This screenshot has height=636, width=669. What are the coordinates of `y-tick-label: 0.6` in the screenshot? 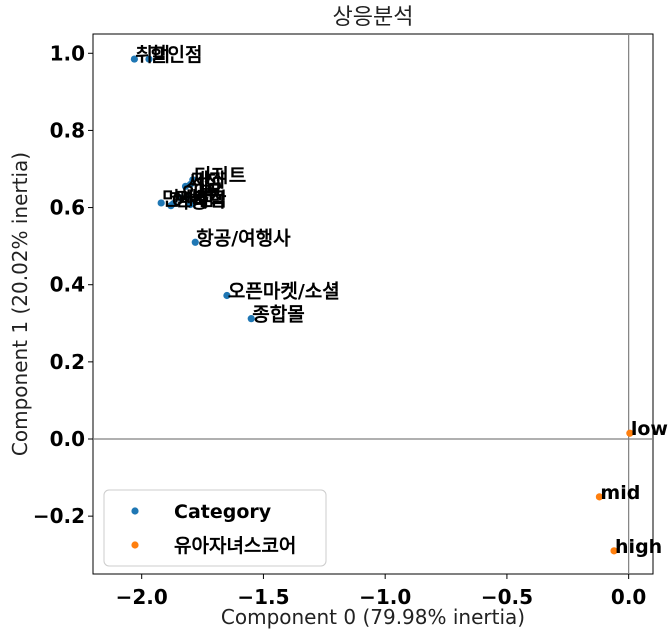 It's located at (67, 208).